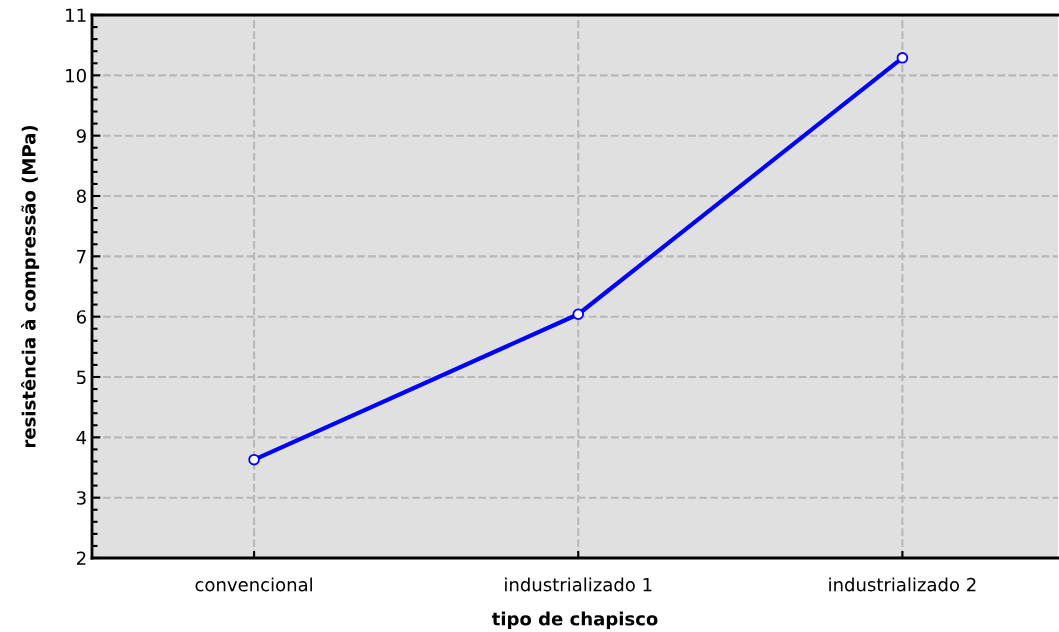 This screenshot has width=1059, height=632. What do you see at coordinates (81, 558) in the screenshot?
I see `y-tick-label: 2` at bounding box center [81, 558].